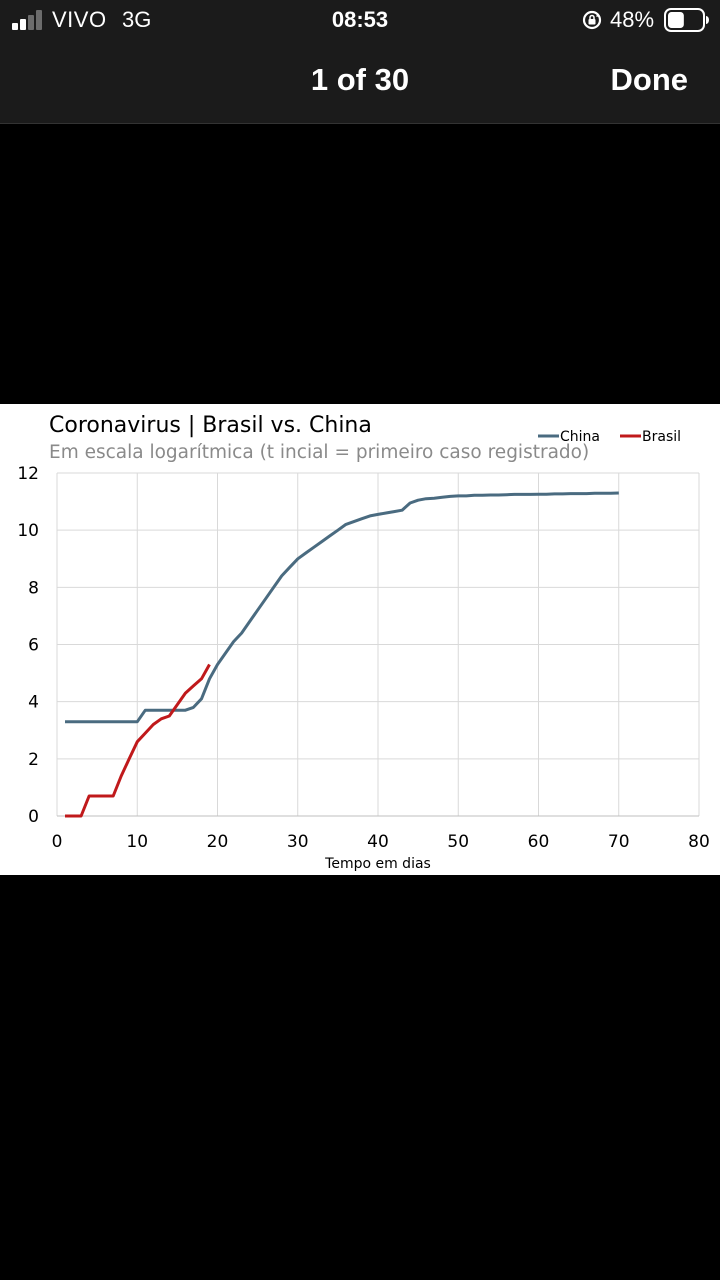 The image size is (720, 1280). Describe the element at coordinates (137, 19) in the screenshot. I see `network-type: 3G` at that location.